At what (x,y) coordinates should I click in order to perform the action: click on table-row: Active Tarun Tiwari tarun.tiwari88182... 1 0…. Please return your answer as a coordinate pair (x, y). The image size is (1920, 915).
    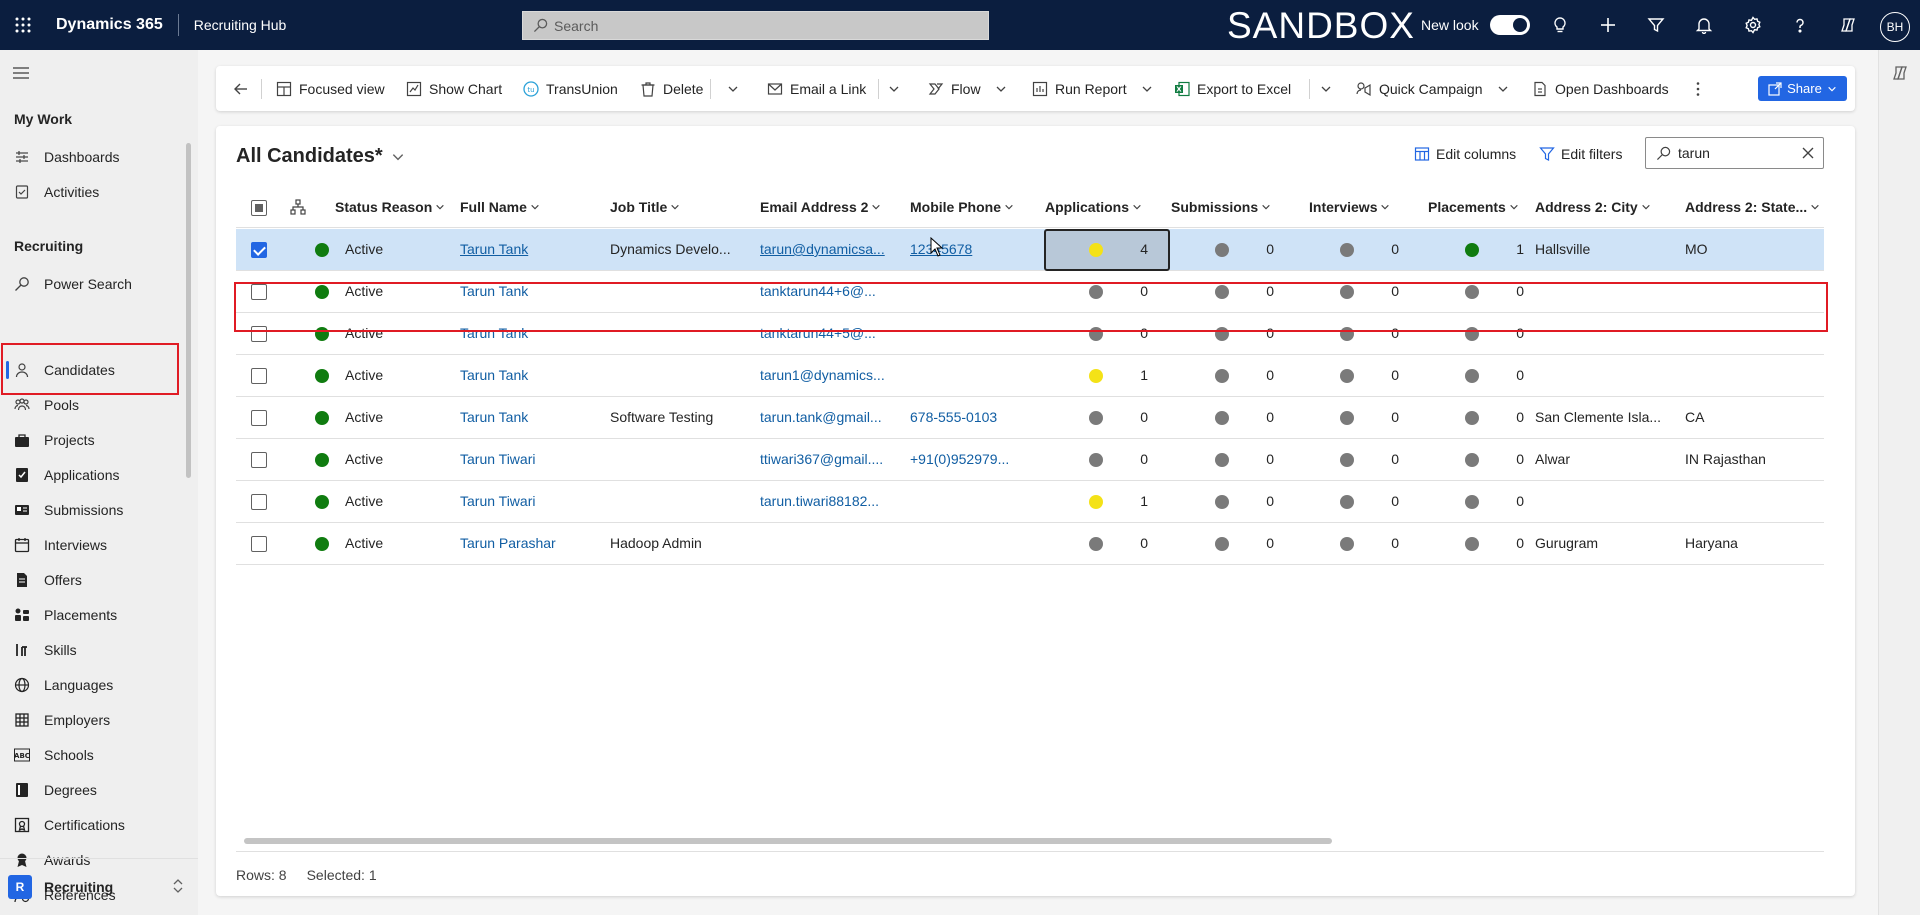
    Looking at the image, I should click on (1030, 502).